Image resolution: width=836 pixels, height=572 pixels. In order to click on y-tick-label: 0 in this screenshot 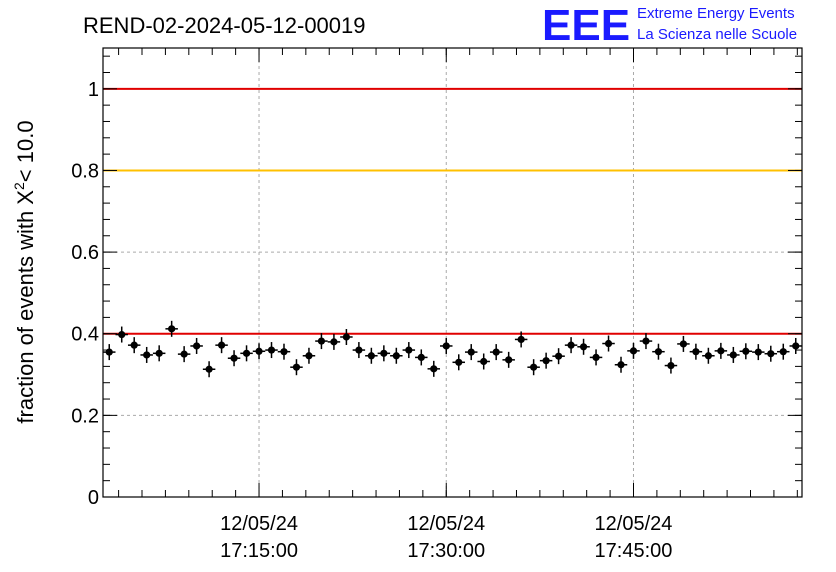, I will do `click(93, 498)`.